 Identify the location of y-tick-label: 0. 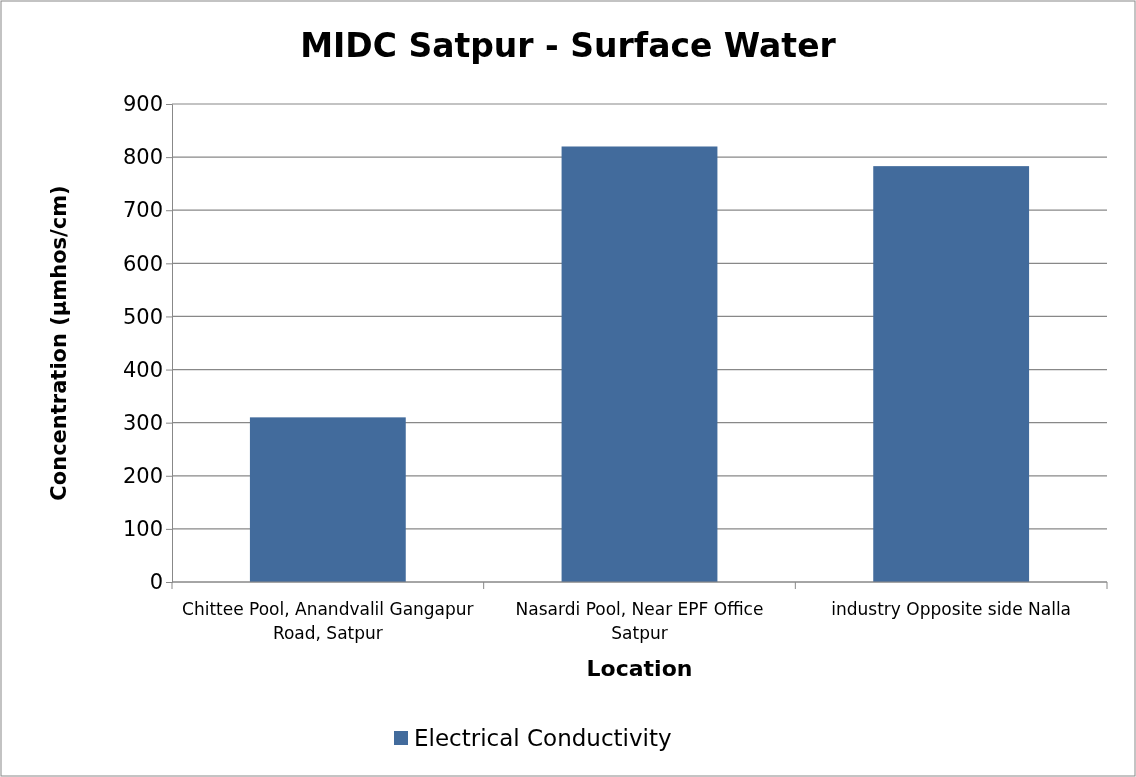
(156, 582).